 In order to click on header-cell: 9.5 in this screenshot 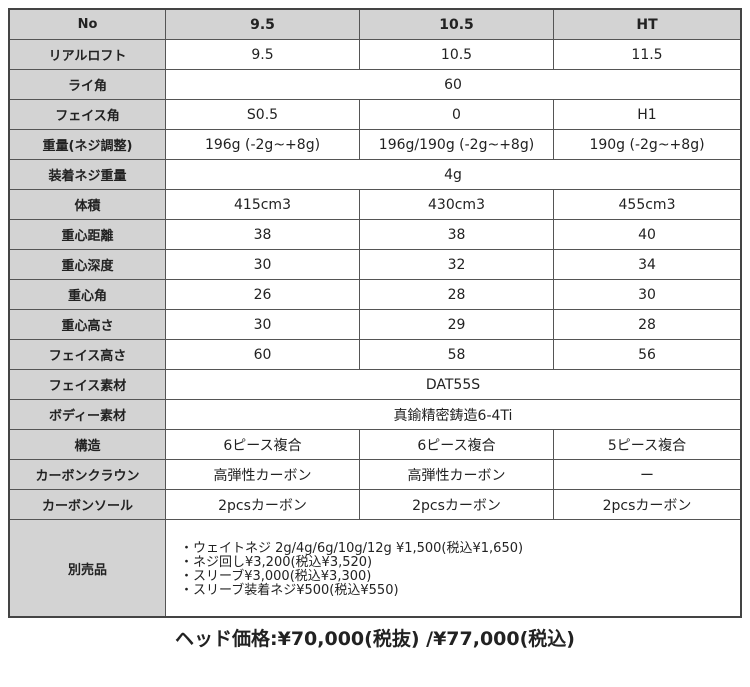, I will do `click(262, 24)`.